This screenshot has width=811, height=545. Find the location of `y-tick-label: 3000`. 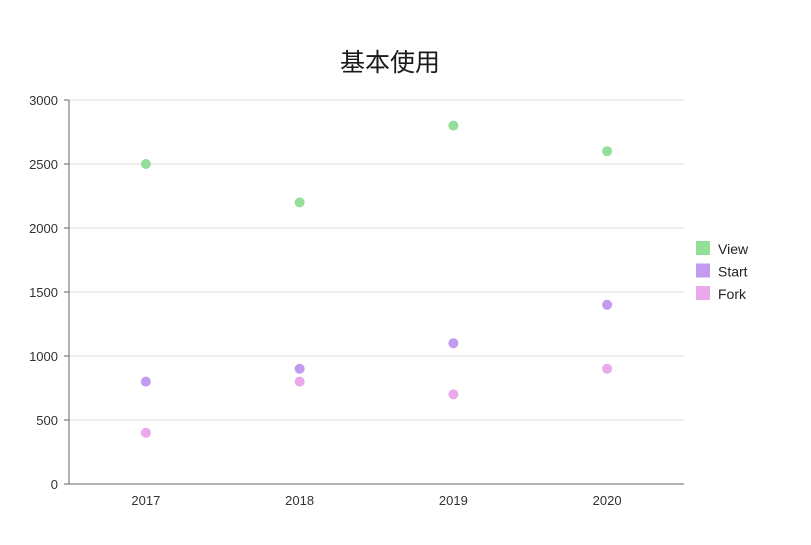

y-tick-label: 3000 is located at coordinates (43, 100).